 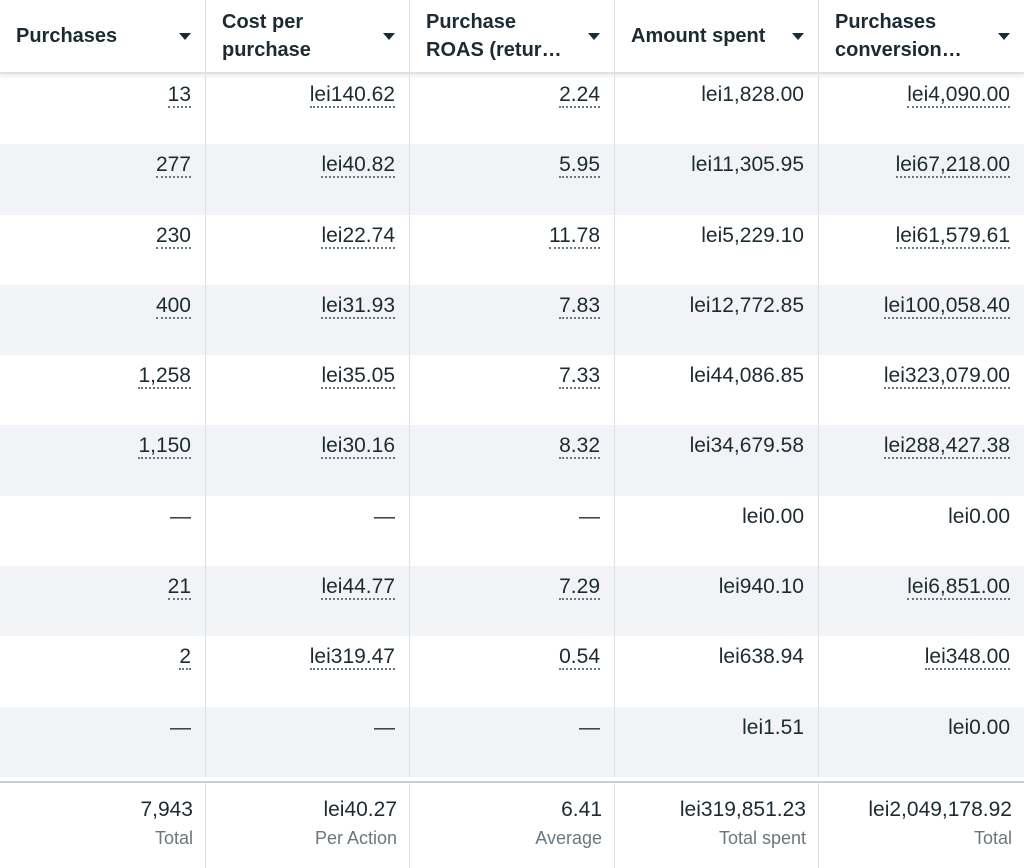 I want to click on cell-value-link: 7.83, so click(x=579, y=306).